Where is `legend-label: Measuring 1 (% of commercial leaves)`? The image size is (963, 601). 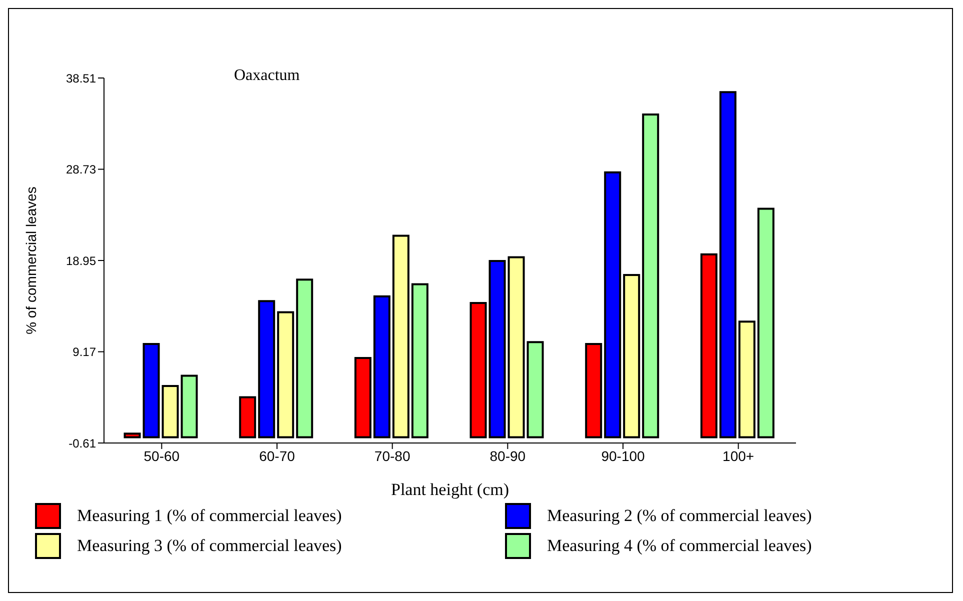
legend-label: Measuring 1 (% of commercial leaves) is located at coordinates (209, 516).